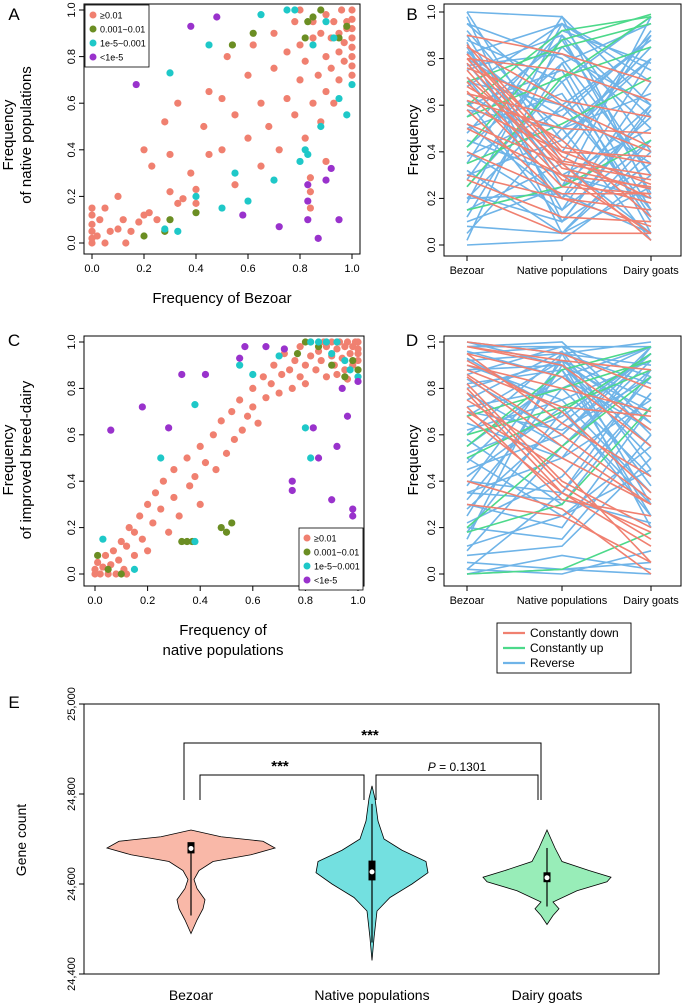  I want to click on b-ytick-label: 1.0, so click(432, 11).